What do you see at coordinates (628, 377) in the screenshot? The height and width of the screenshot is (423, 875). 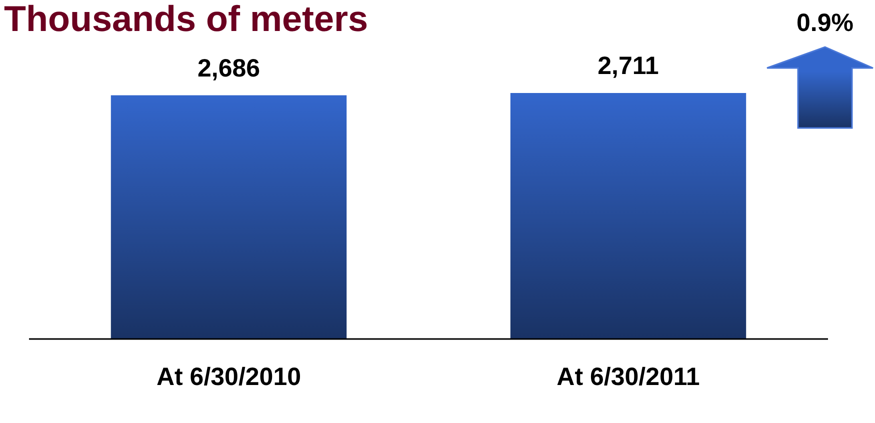 I see `x-tick-label: At 6/30/2011` at bounding box center [628, 377].